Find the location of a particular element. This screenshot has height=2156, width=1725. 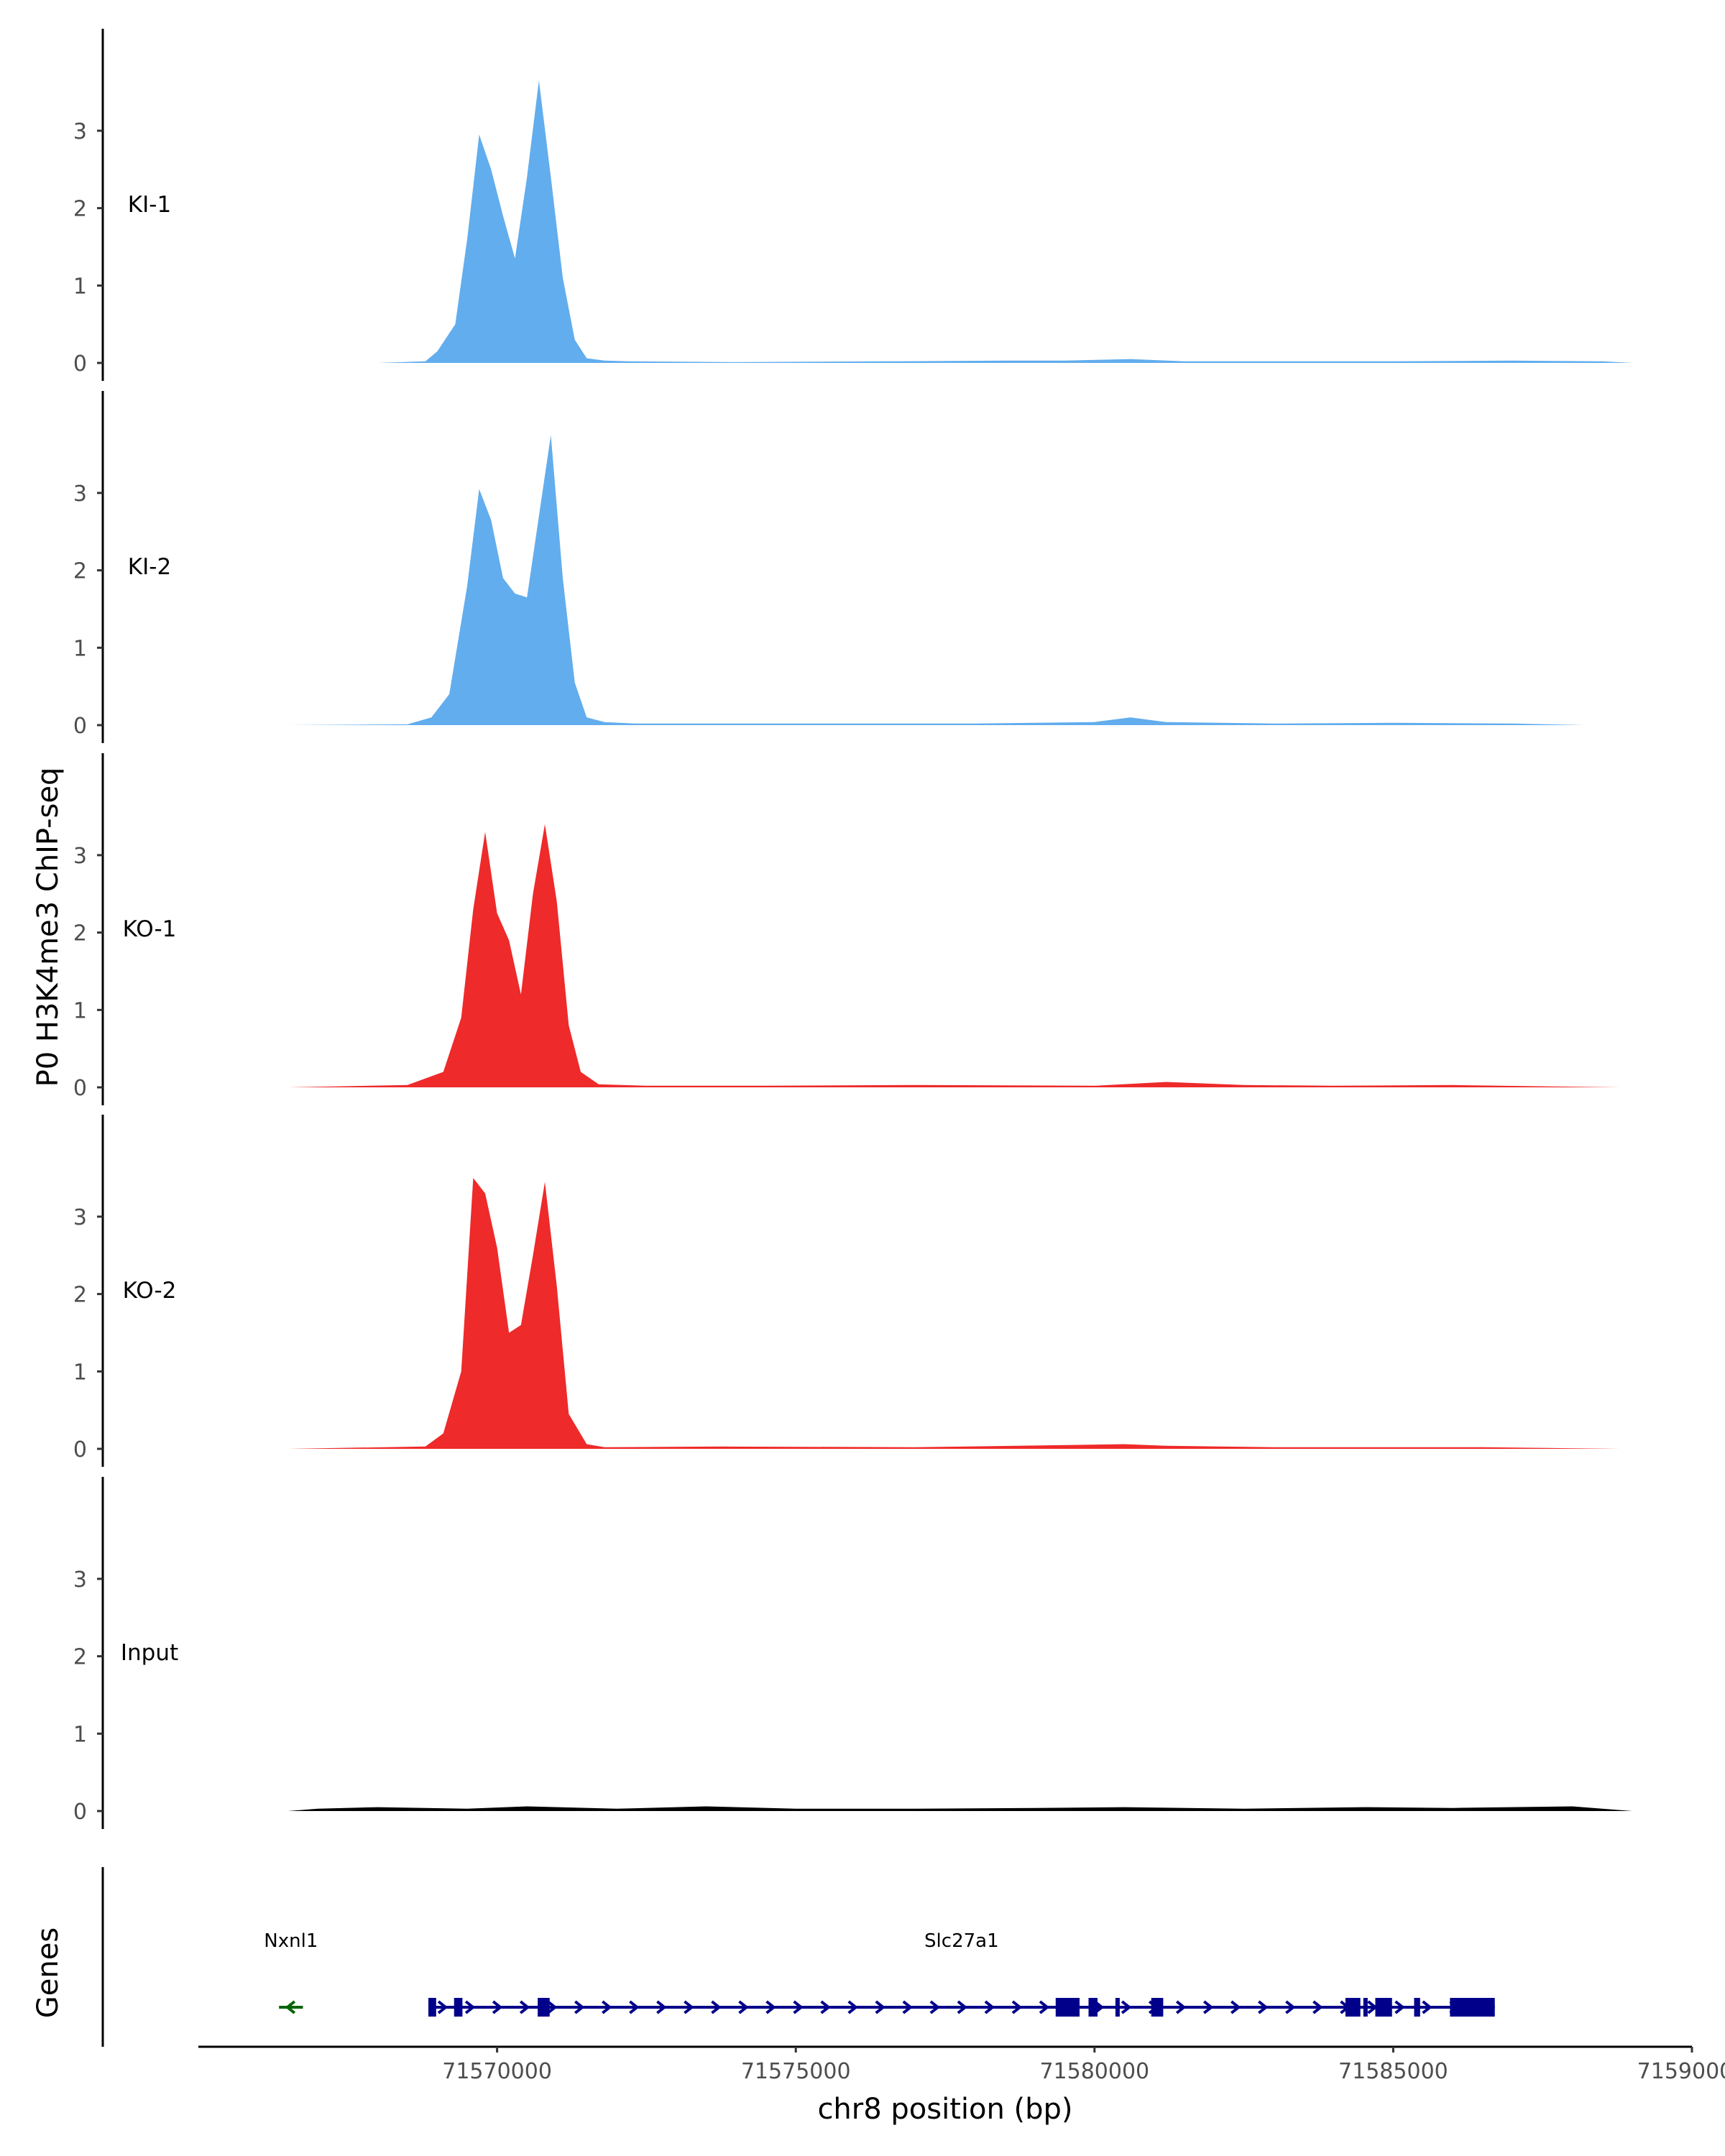

x-tick-label: 71580000 is located at coordinates (1094, 2071).